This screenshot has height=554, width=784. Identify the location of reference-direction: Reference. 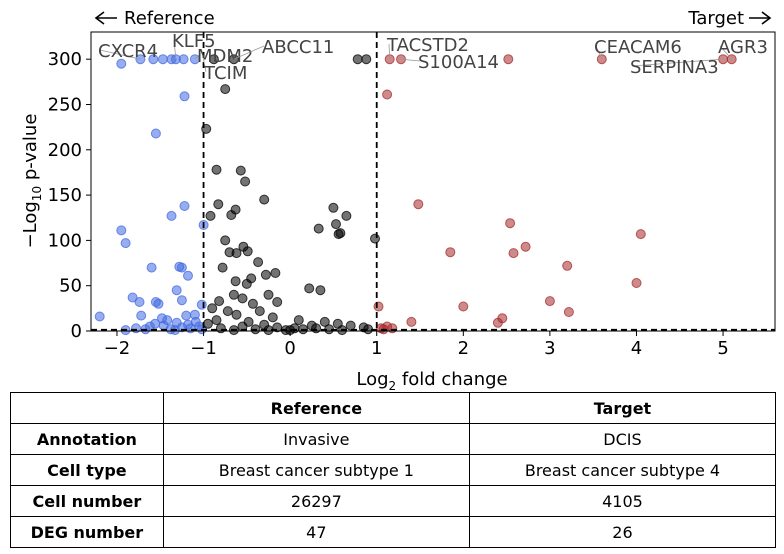
(154, 18).